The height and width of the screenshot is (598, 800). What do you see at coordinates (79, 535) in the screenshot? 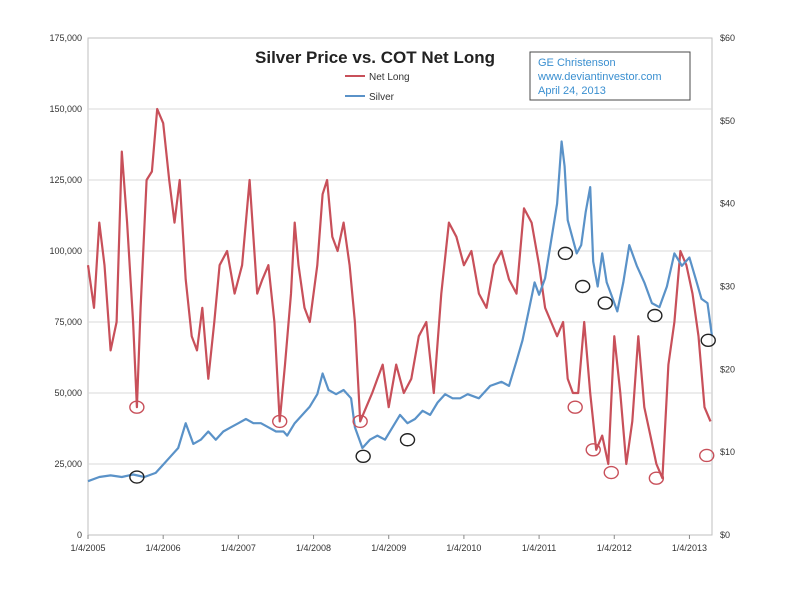
I see `left-tick-label: 0` at bounding box center [79, 535].